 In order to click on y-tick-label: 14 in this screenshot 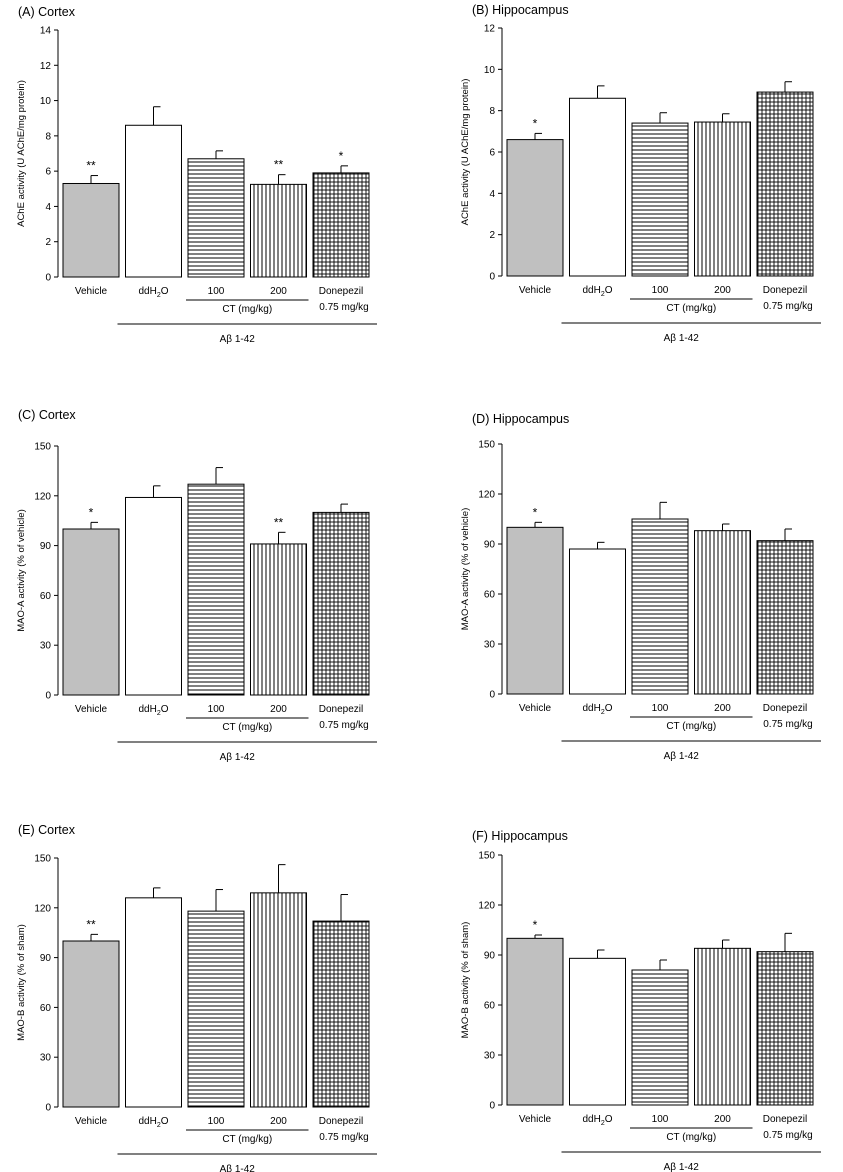, I will do `click(46, 31)`.